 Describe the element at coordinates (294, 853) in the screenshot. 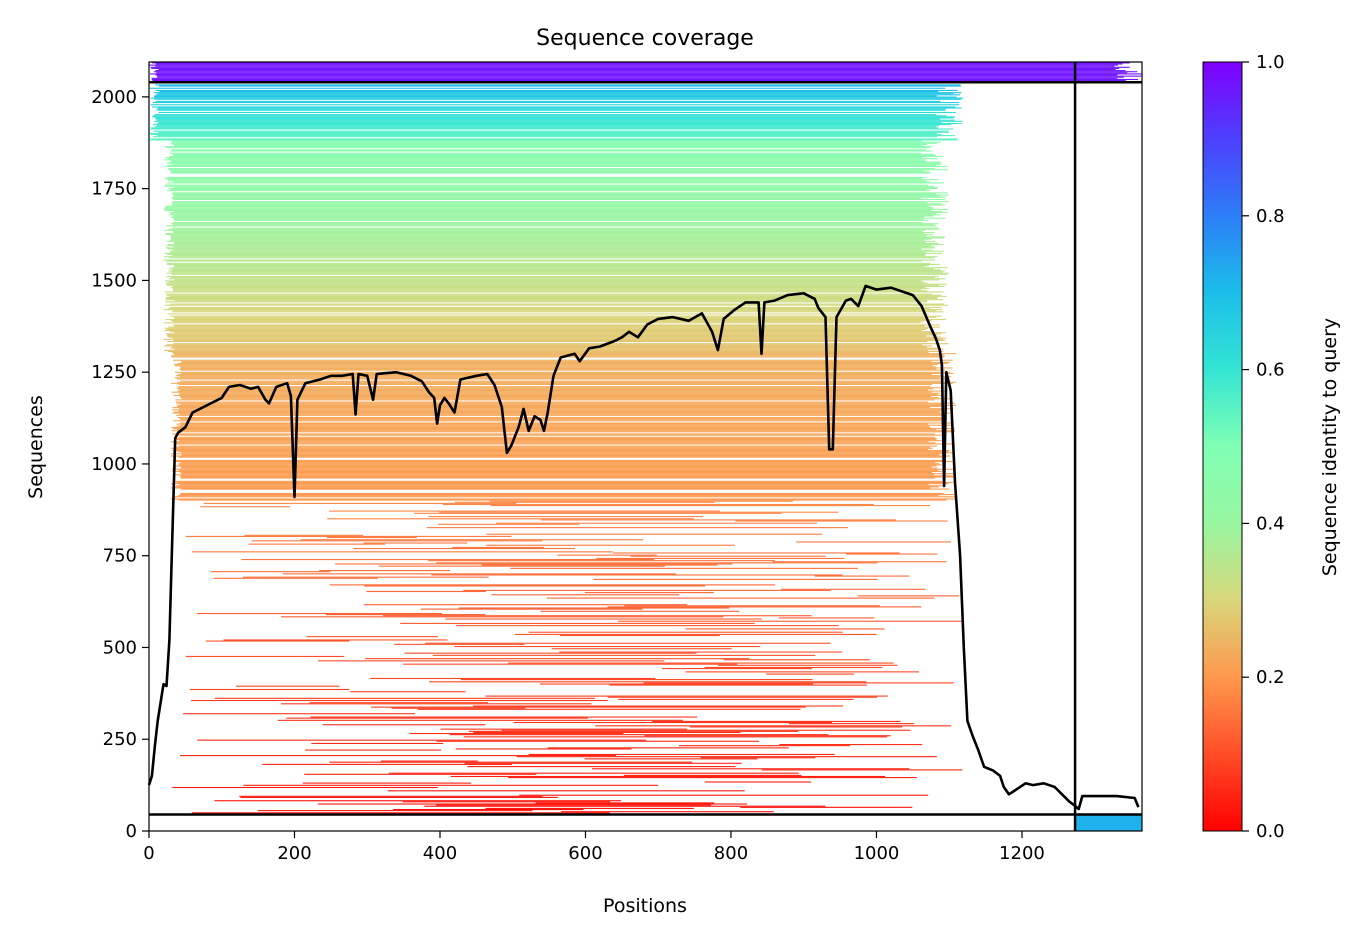

I see `x-tick-label: 200` at that location.